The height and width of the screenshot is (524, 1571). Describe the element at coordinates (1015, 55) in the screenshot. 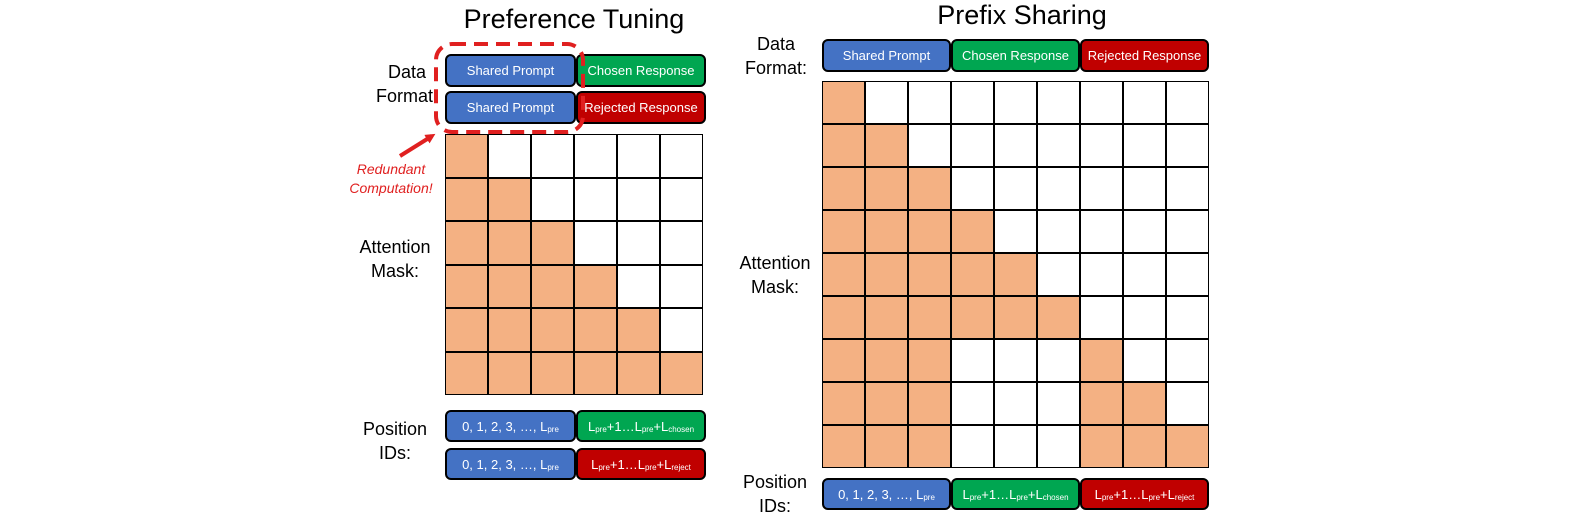

I see `right-chosen-response-box: Chosen Response` at that location.